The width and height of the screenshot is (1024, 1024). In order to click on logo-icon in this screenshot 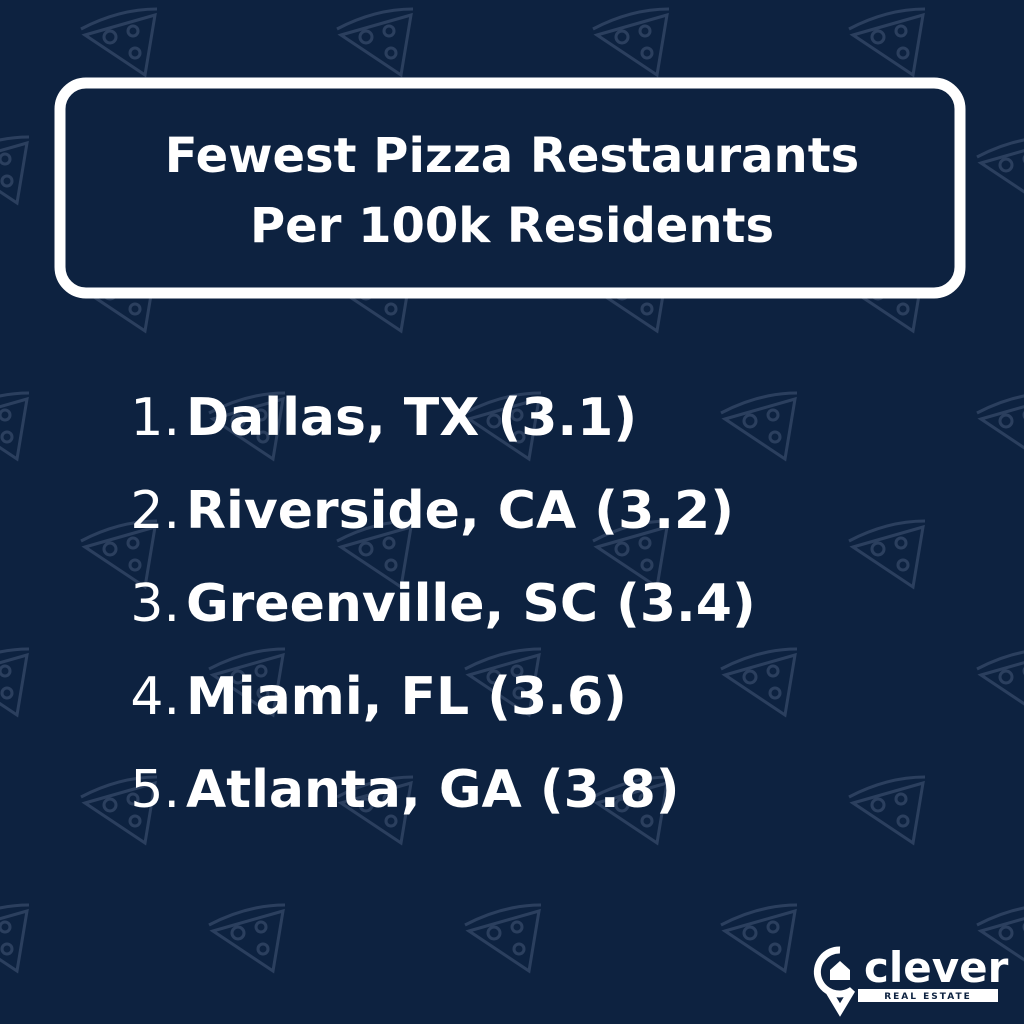, I will do `click(834, 981)`.